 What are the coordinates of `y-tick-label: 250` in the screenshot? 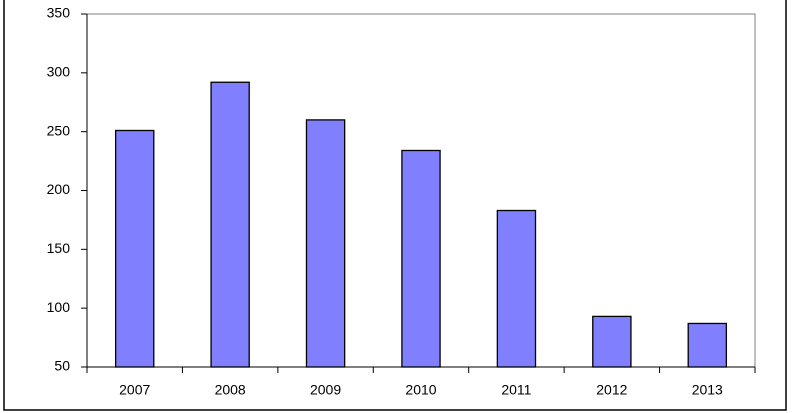 It's located at (59, 130).